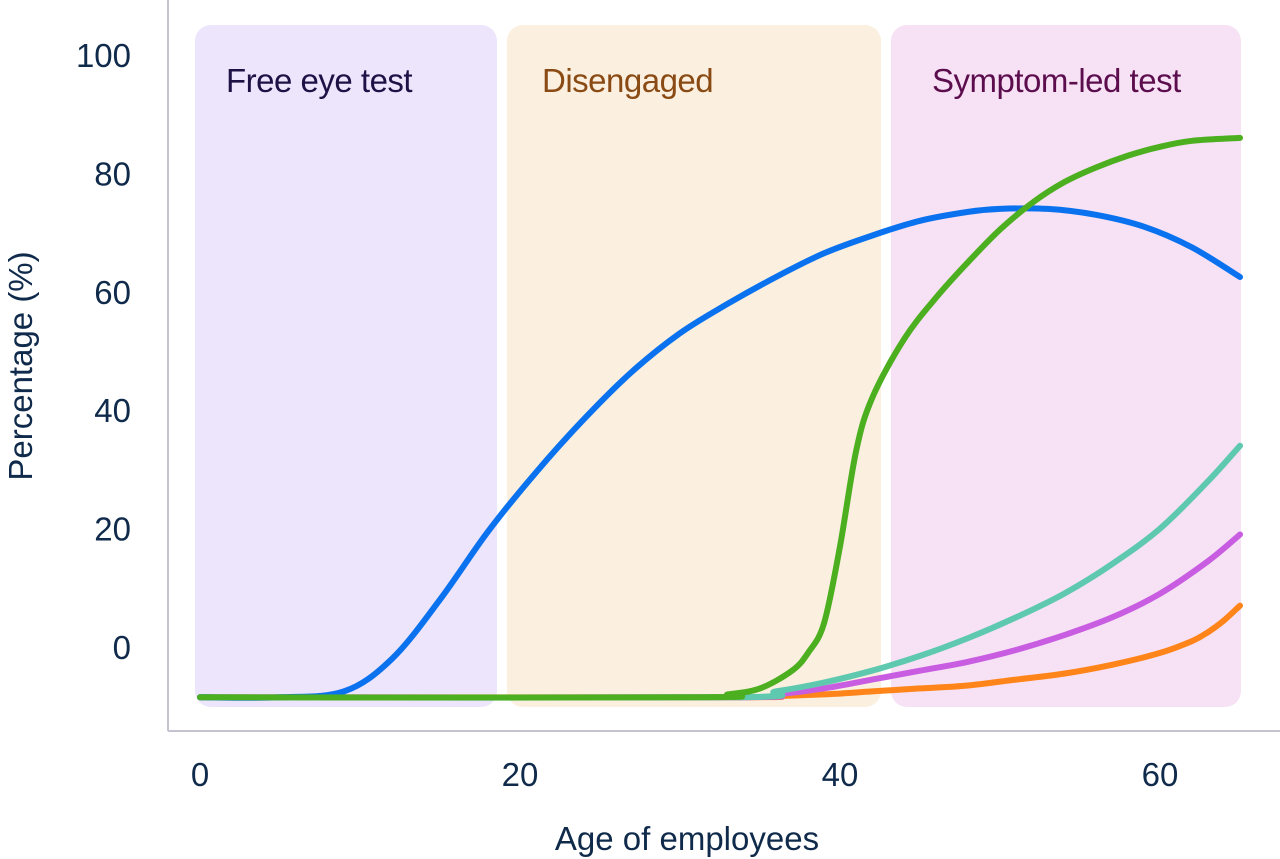  I want to click on x-tick-0: 0, so click(200, 774).